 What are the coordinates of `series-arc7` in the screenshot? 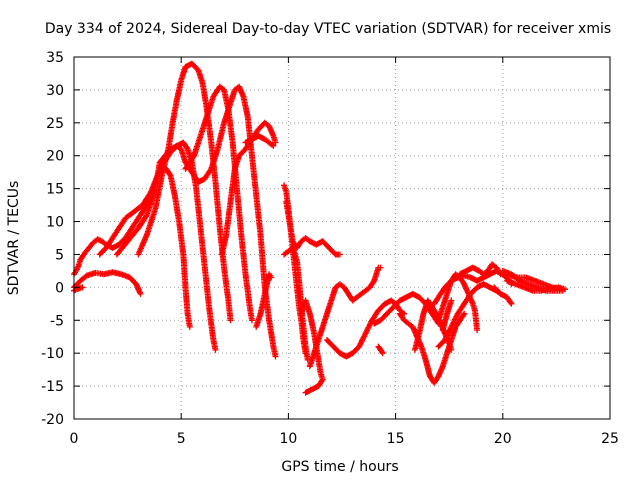 It's located at (218, 203).